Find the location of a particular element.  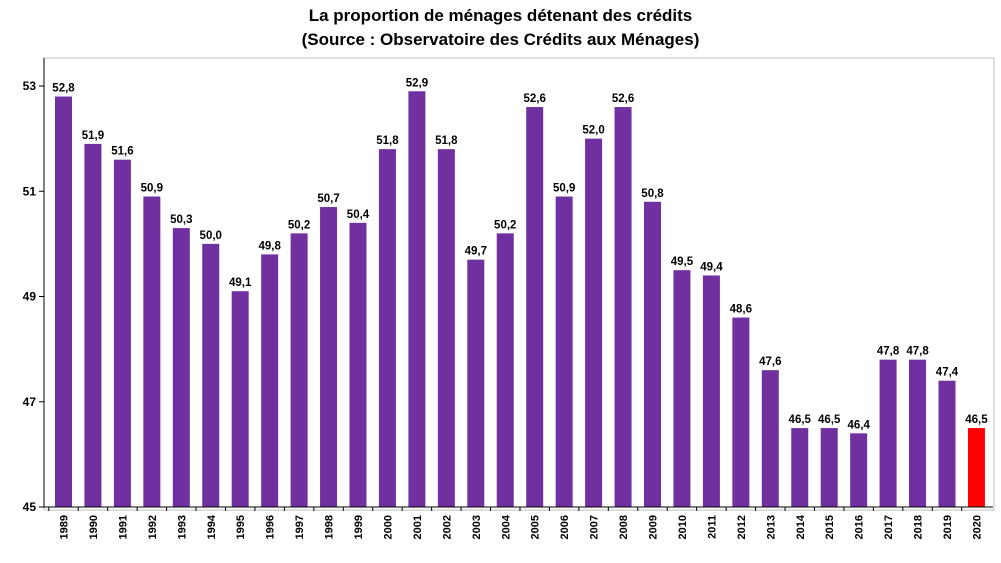

x-tick-label: 1991 is located at coordinates (123, 527).